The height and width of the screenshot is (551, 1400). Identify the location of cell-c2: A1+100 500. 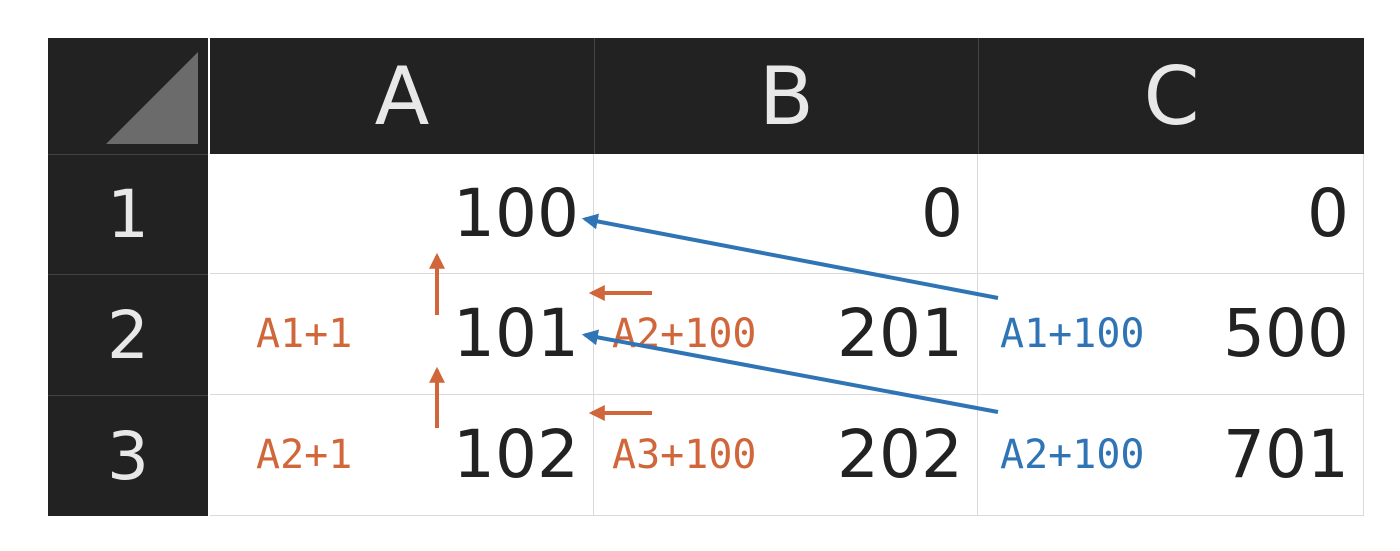
(1171, 334).